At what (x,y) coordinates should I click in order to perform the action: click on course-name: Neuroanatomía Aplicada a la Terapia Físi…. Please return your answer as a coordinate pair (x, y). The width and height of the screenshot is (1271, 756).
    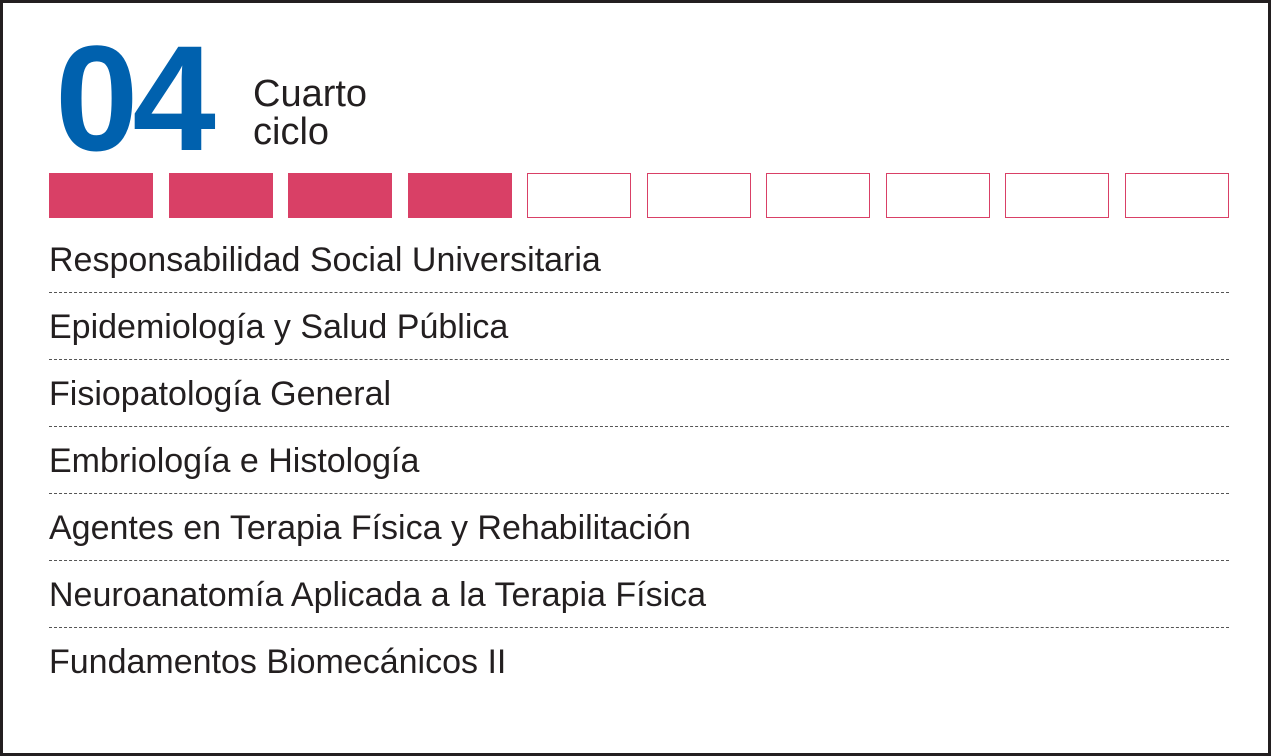
    Looking at the image, I should click on (378, 595).